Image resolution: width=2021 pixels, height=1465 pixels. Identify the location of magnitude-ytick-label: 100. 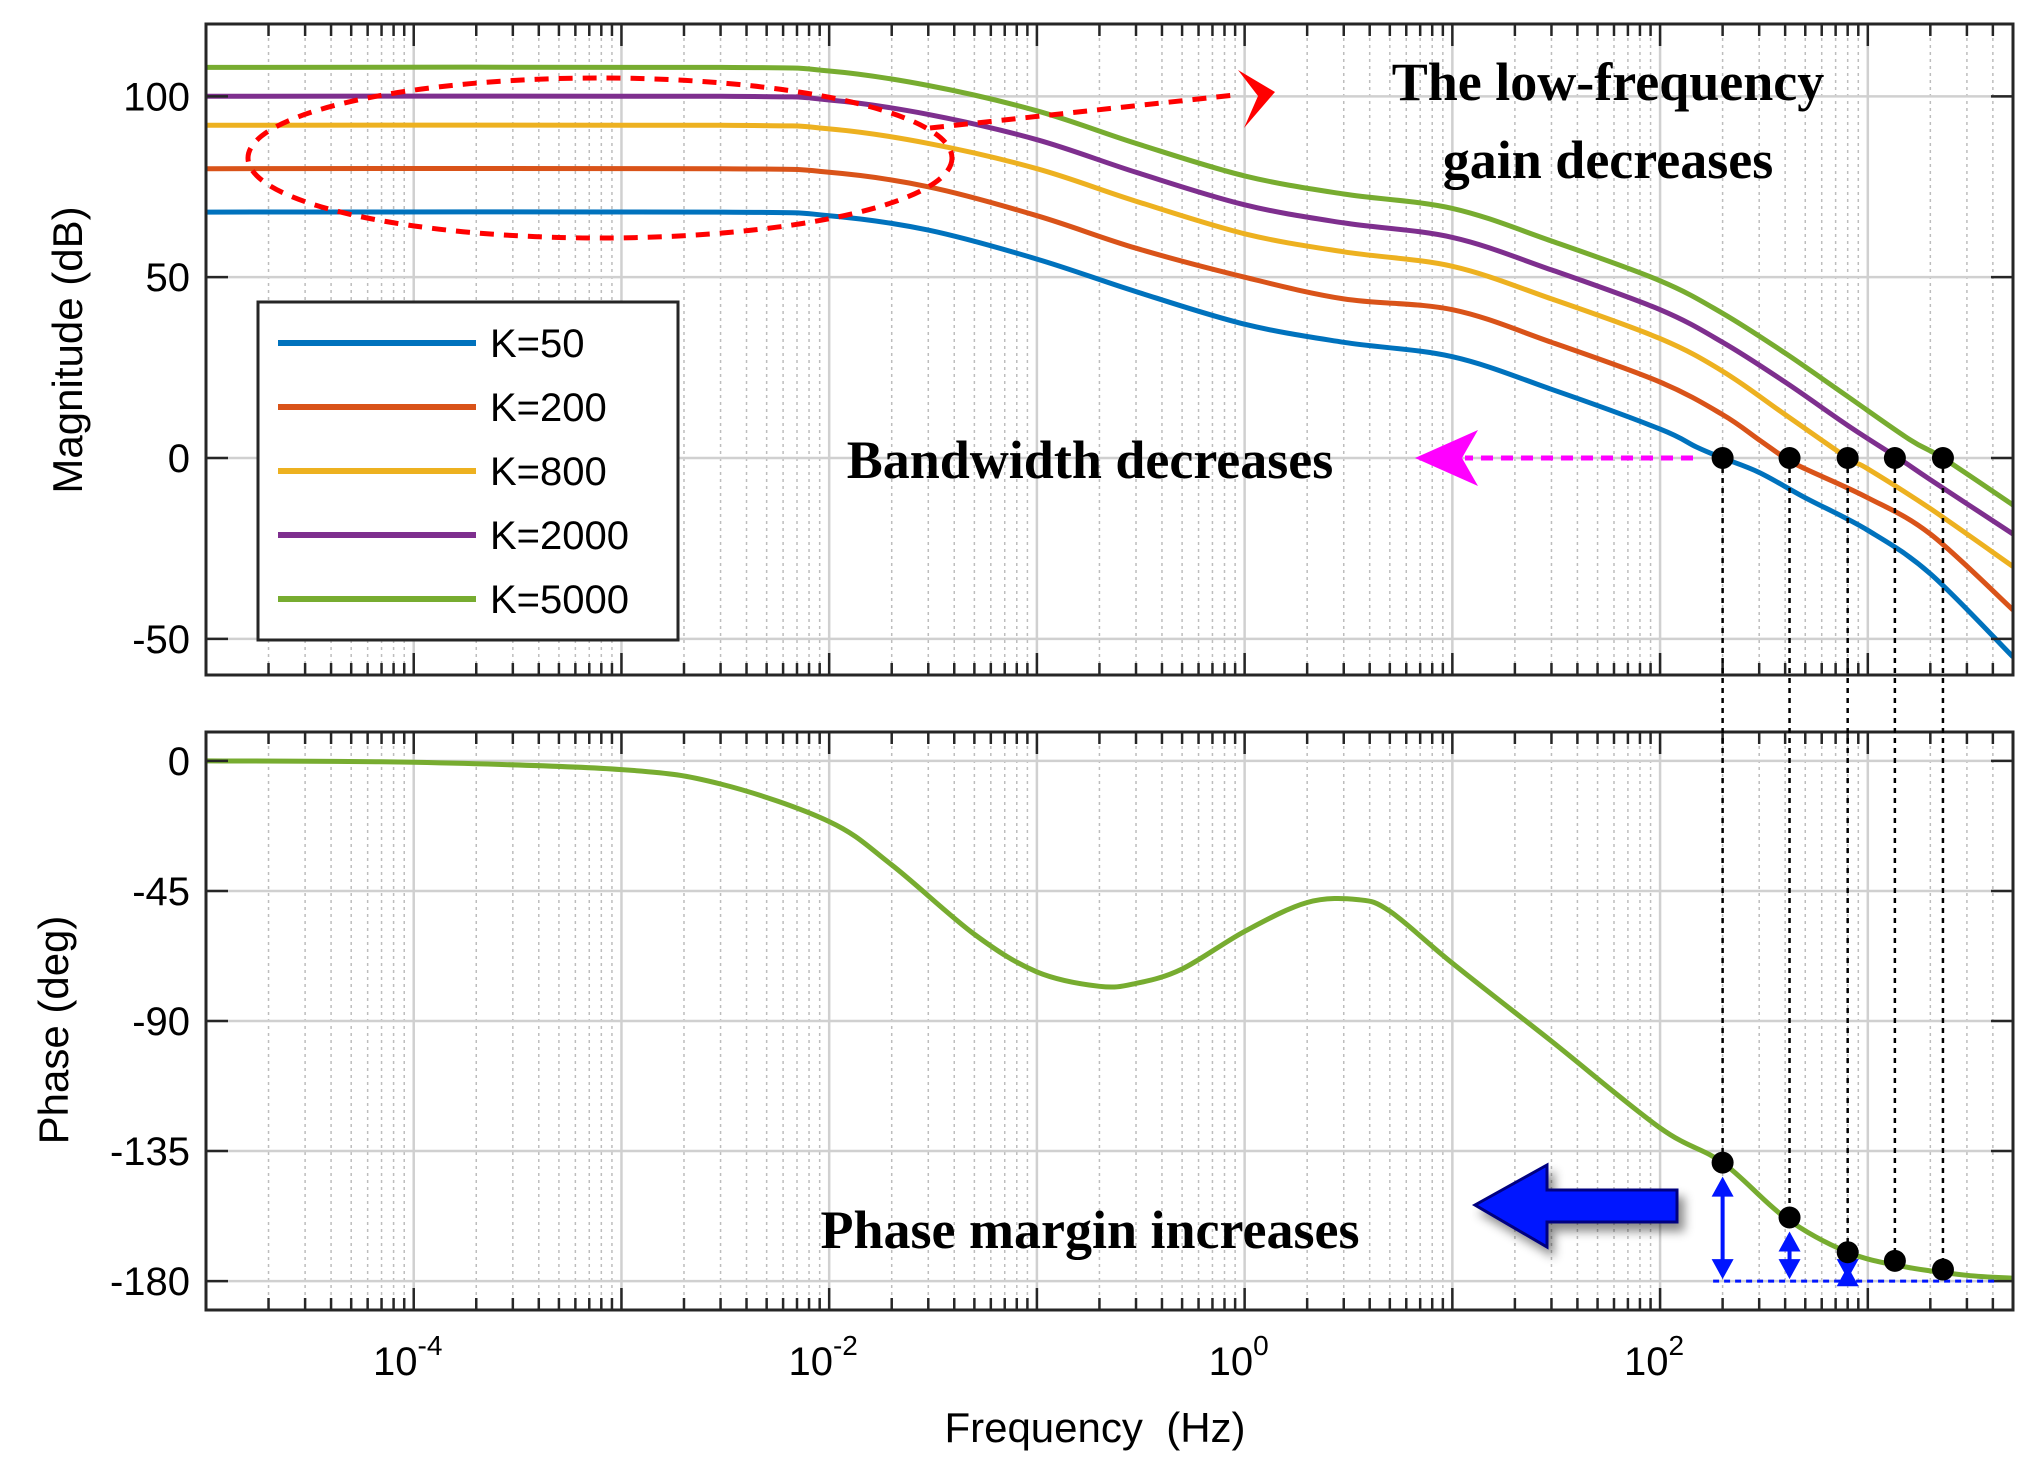
(156, 97).